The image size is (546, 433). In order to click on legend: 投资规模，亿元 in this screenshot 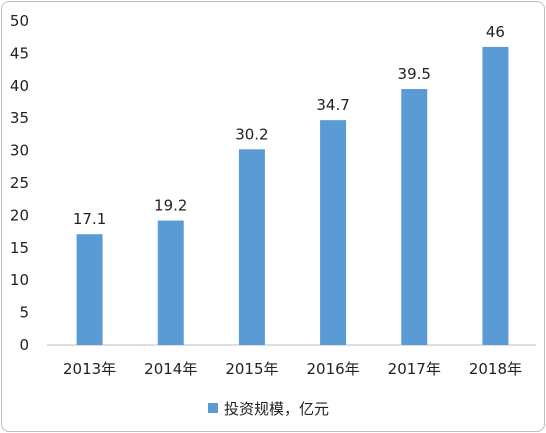, I will do `click(268, 409)`.